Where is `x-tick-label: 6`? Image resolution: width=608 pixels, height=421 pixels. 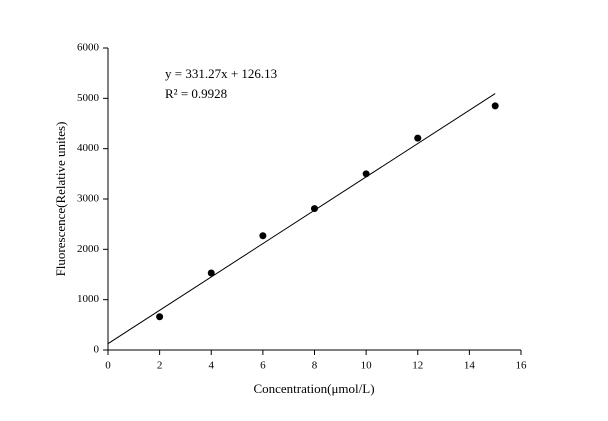 x-tick-label: 6 is located at coordinates (263, 366).